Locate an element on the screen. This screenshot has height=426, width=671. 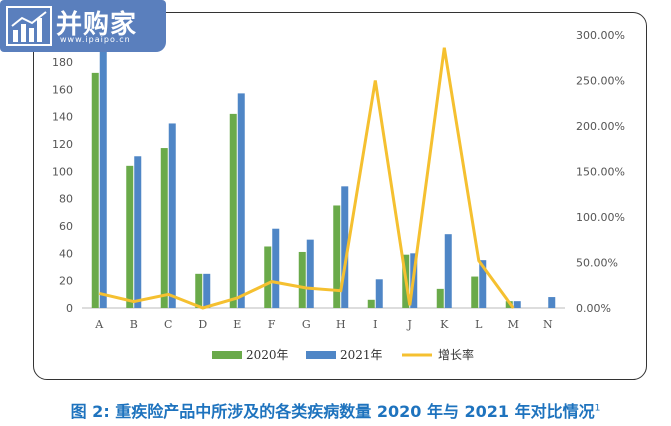
category-label: C is located at coordinates (168, 324).